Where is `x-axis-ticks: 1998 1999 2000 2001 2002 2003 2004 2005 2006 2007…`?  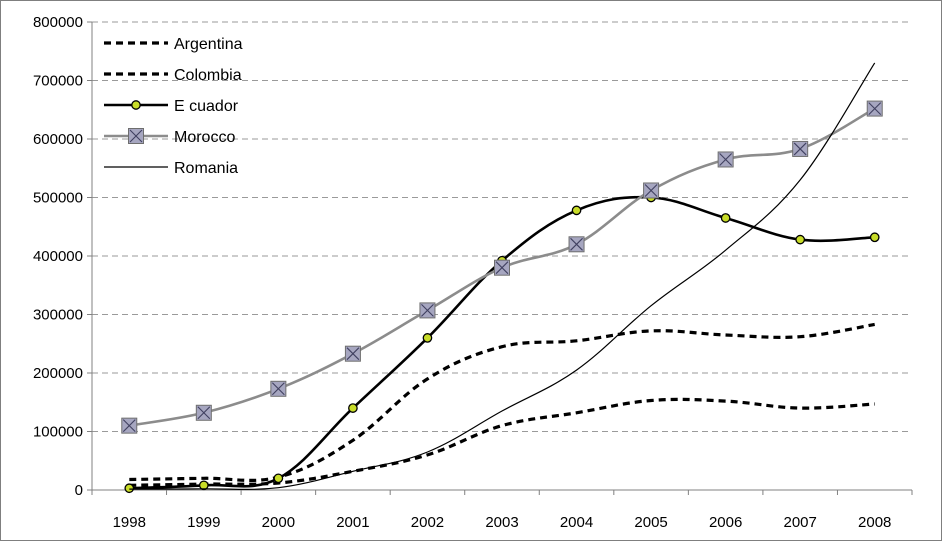 x-axis-ticks: 1998 1999 2000 2001 2002 2003 2004 2005 2006 2007… is located at coordinates (502, 510).